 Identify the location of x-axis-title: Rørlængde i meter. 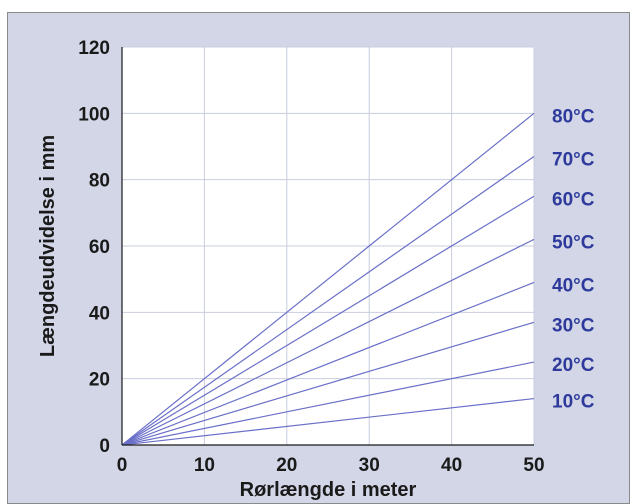
(328, 490).